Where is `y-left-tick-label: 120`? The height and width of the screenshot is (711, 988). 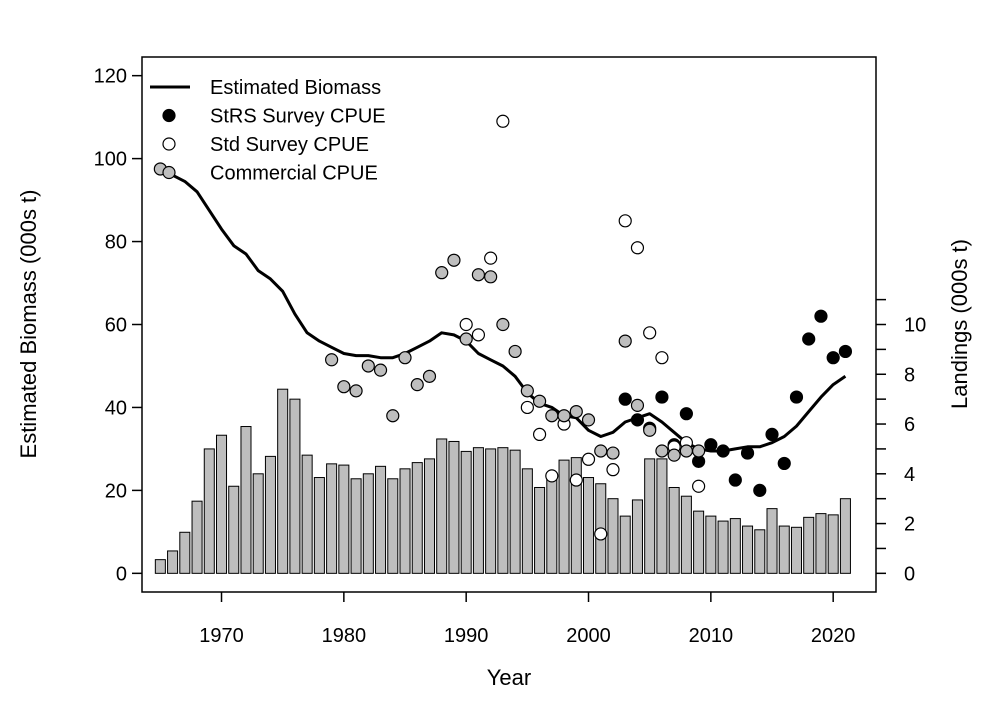 y-left-tick-label: 120 is located at coordinates (110, 77).